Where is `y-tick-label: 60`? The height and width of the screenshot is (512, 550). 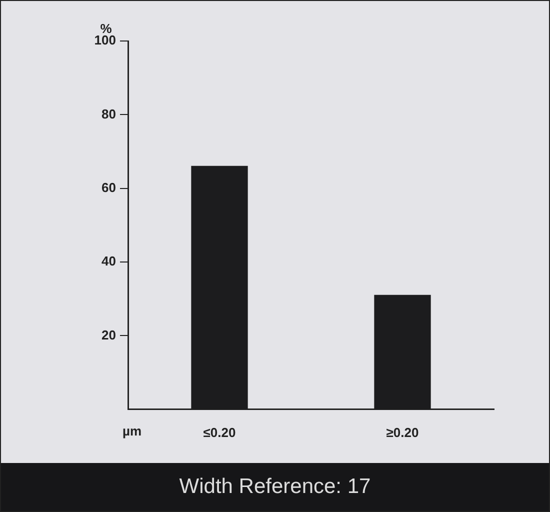 y-tick-label: 60 is located at coordinates (109, 187).